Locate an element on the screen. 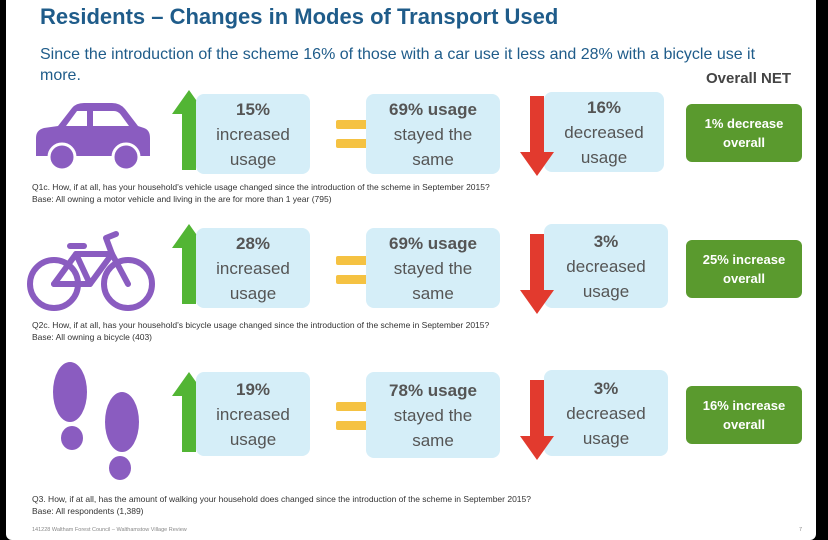  decreased-box: 16% decreased usage is located at coordinates (604, 132).